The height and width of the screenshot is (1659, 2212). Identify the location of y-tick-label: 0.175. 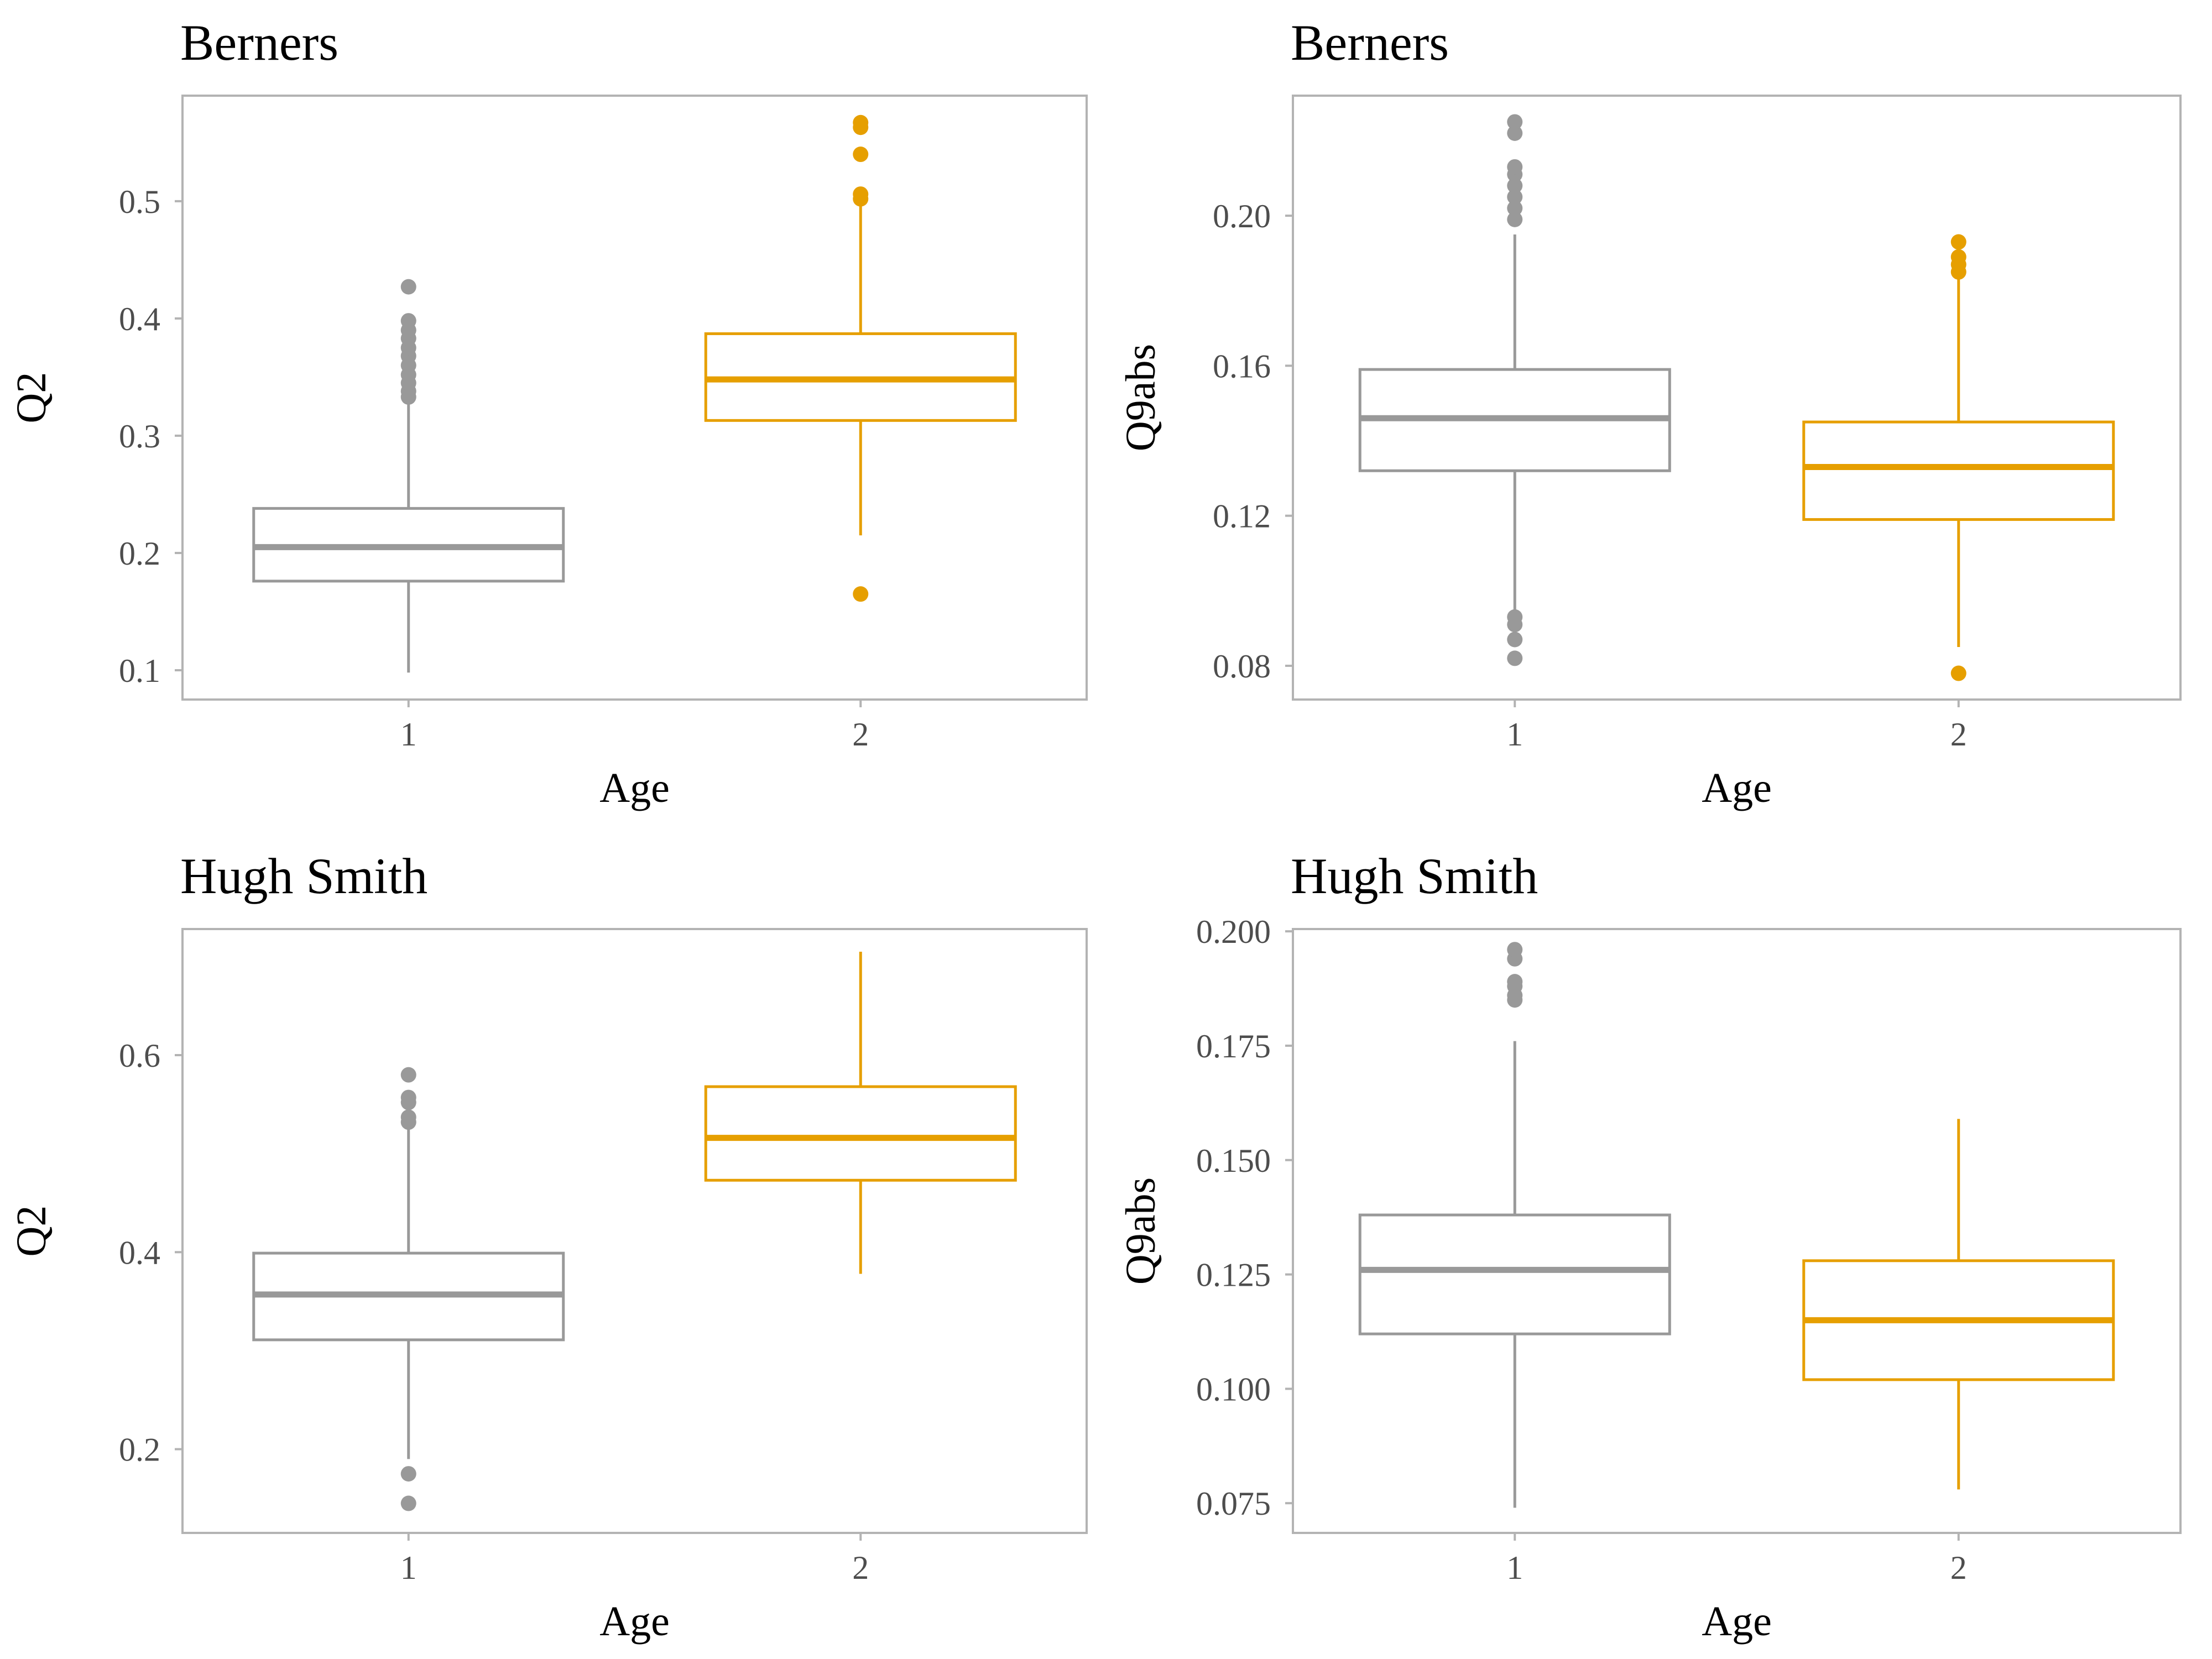
(1233, 1047).